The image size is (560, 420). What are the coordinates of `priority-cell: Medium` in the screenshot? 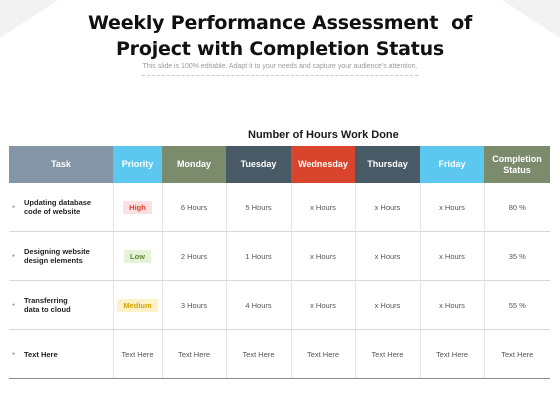 It's located at (137, 305).